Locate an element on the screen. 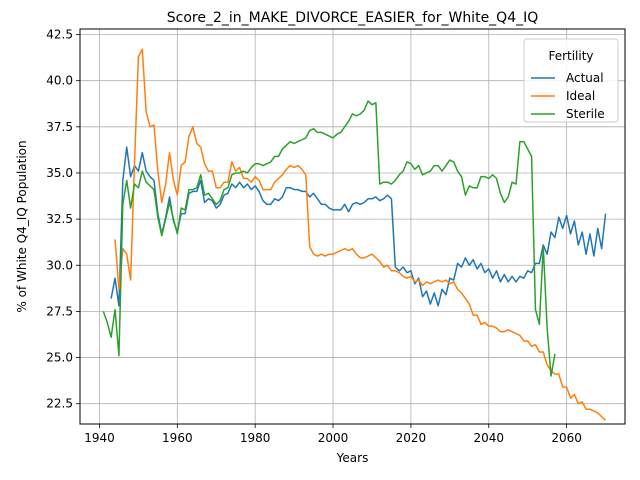  x-axis-label: Years is located at coordinates (352, 458).